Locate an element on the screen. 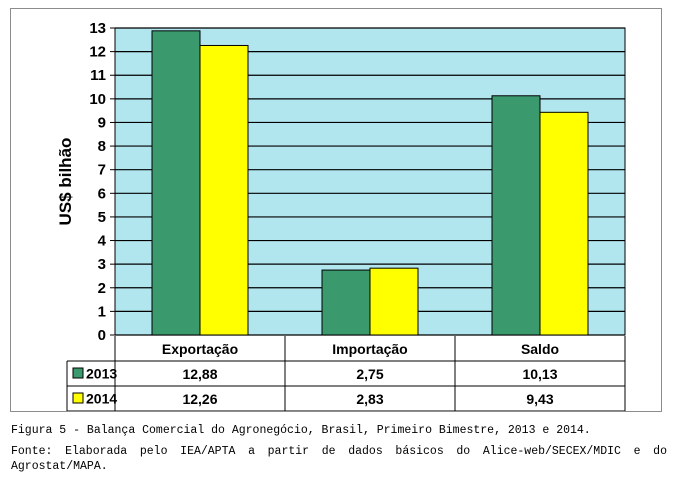  y-tick-label-4: 4 is located at coordinates (102, 241).